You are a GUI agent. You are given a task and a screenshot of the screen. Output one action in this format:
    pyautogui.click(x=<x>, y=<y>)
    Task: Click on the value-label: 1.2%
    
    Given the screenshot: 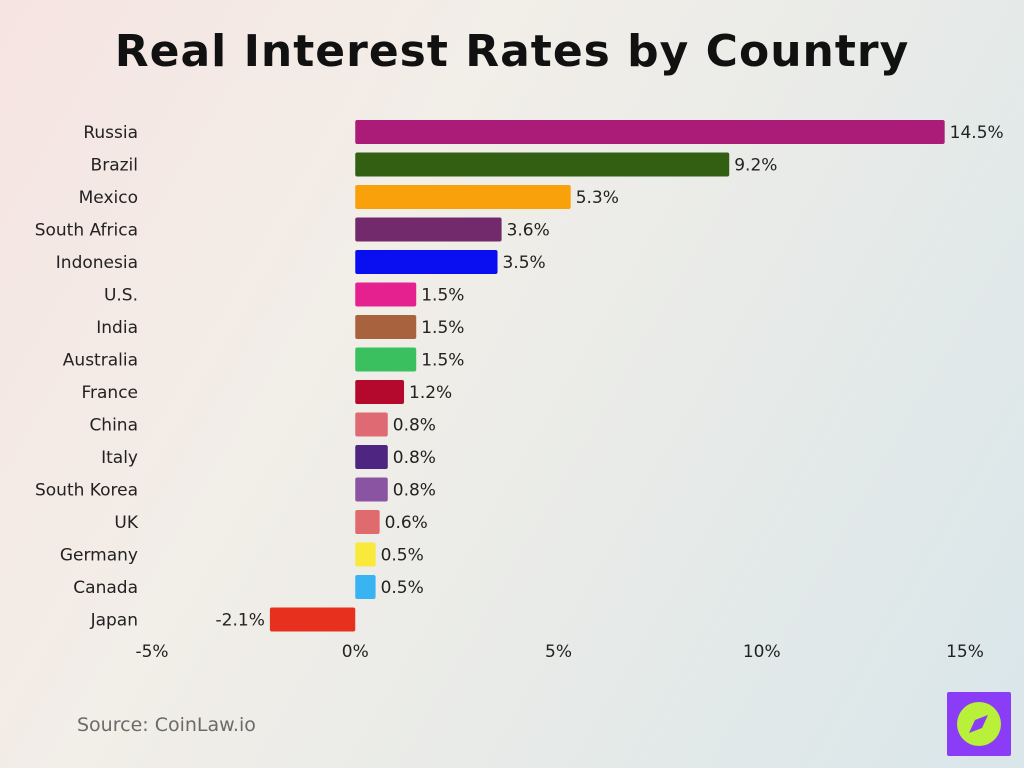 What is the action you would take?
    pyautogui.click(x=430, y=393)
    